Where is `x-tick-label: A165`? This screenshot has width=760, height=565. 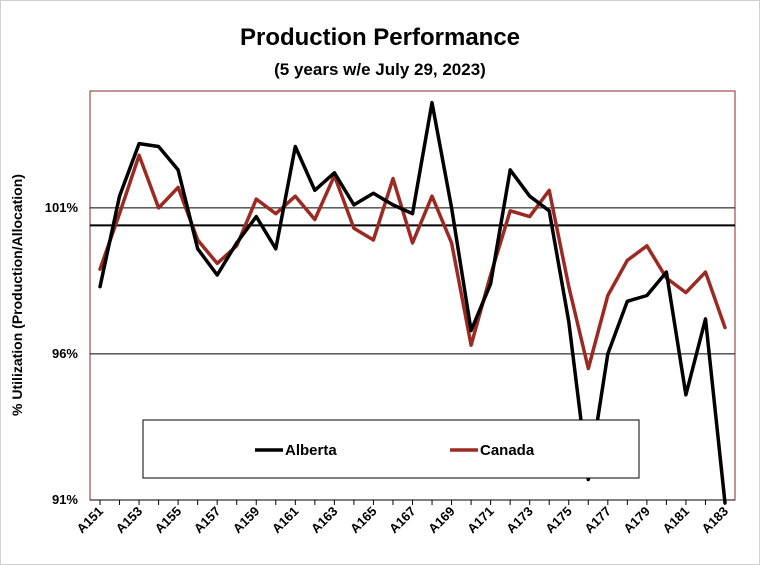
x-tick-label: A165 is located at coordinates (363, 520).